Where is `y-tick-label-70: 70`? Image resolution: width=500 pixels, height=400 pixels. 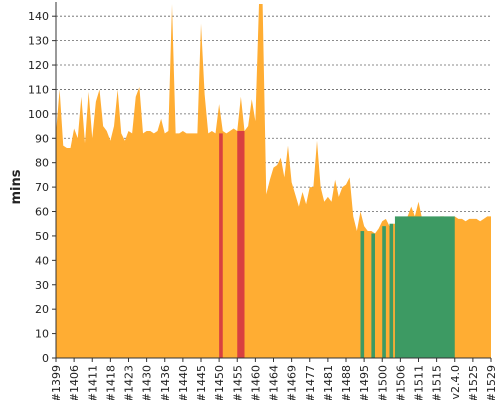 y-tick-label-70: 70 is located at coordinates (42, 187).